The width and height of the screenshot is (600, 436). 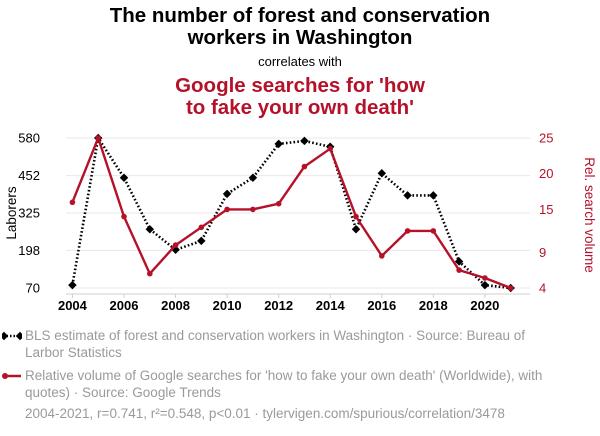 What do you see at coordinates (12, 336) in the screenshot?
I see `legend-marker-workers` at bounding box center [12, 336].